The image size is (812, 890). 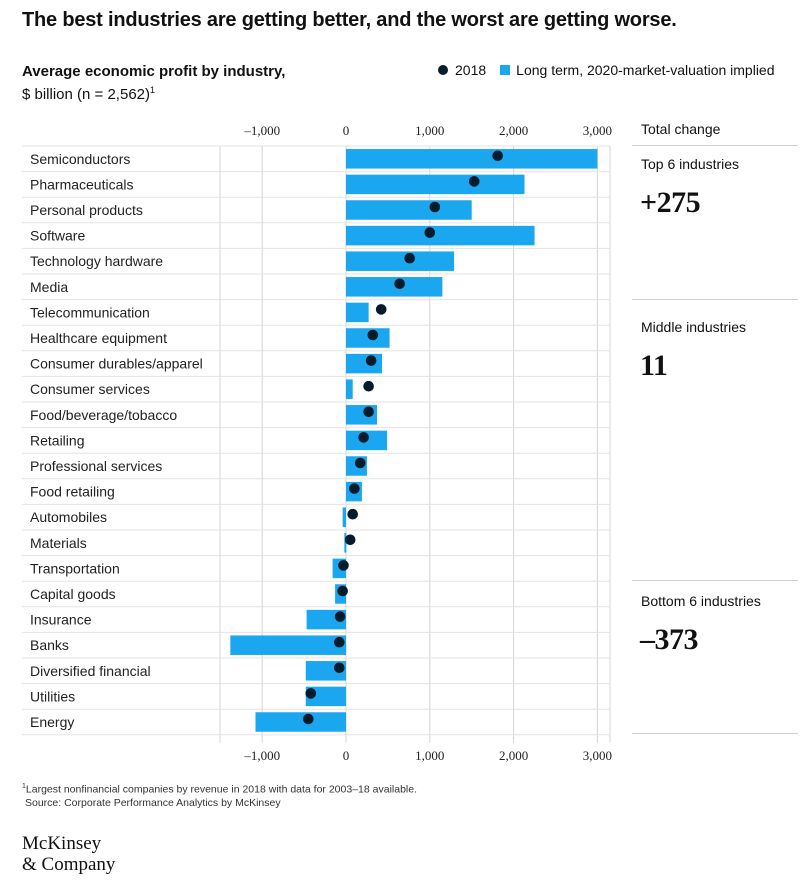 What do you see at coordinates (429, 755) in the screenshot?
I see `x-tick-label-bottom: 1,000` at bounding box center [429, 755].